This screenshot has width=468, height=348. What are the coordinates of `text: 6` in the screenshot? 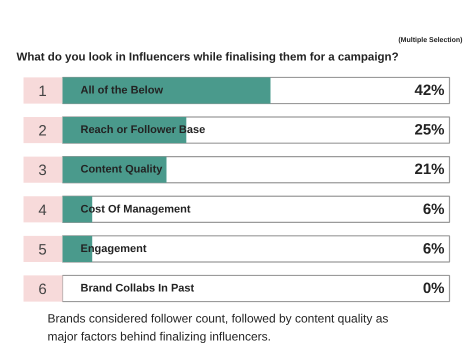 It's located at (42, 289).